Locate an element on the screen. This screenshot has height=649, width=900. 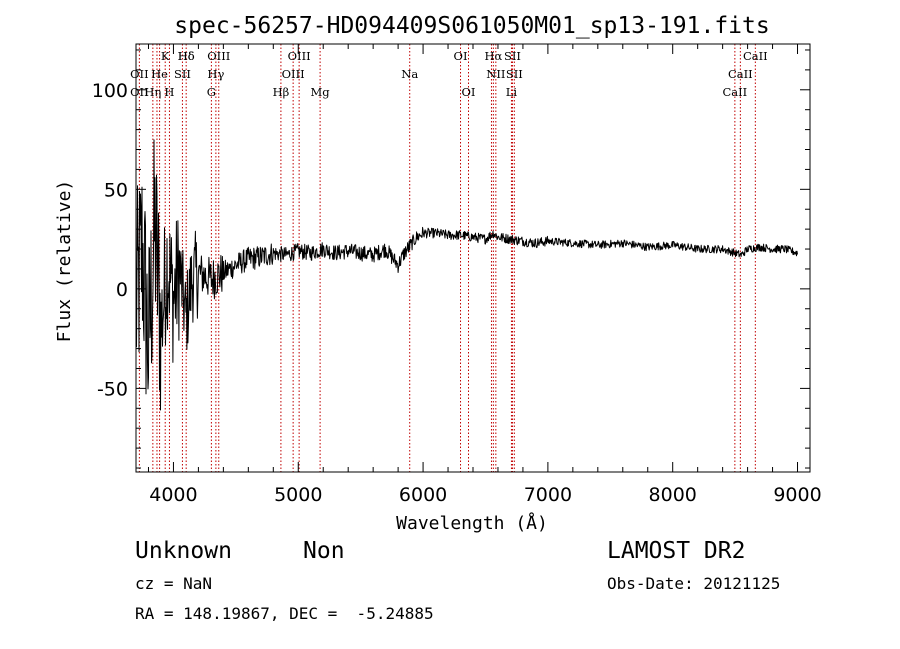
survey-name: LAMOST DR2 is located at coordinates (676, 551).